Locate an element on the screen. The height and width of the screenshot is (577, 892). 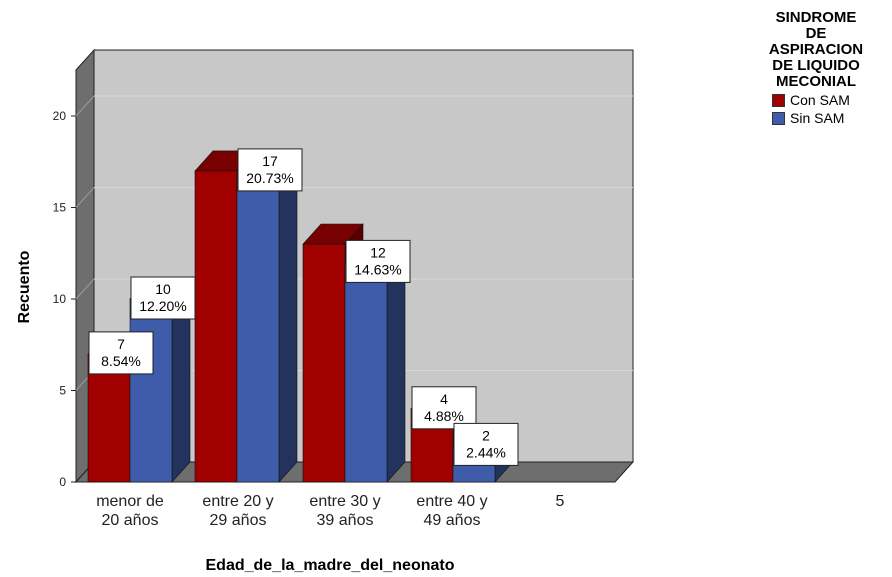
data-label: 22.44% is located at coordinates (486, 444).